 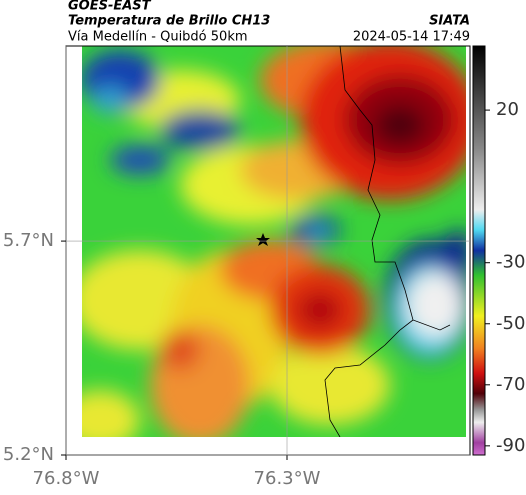 I want to click on colorbar-label: -30, so click(x=510, y=262).